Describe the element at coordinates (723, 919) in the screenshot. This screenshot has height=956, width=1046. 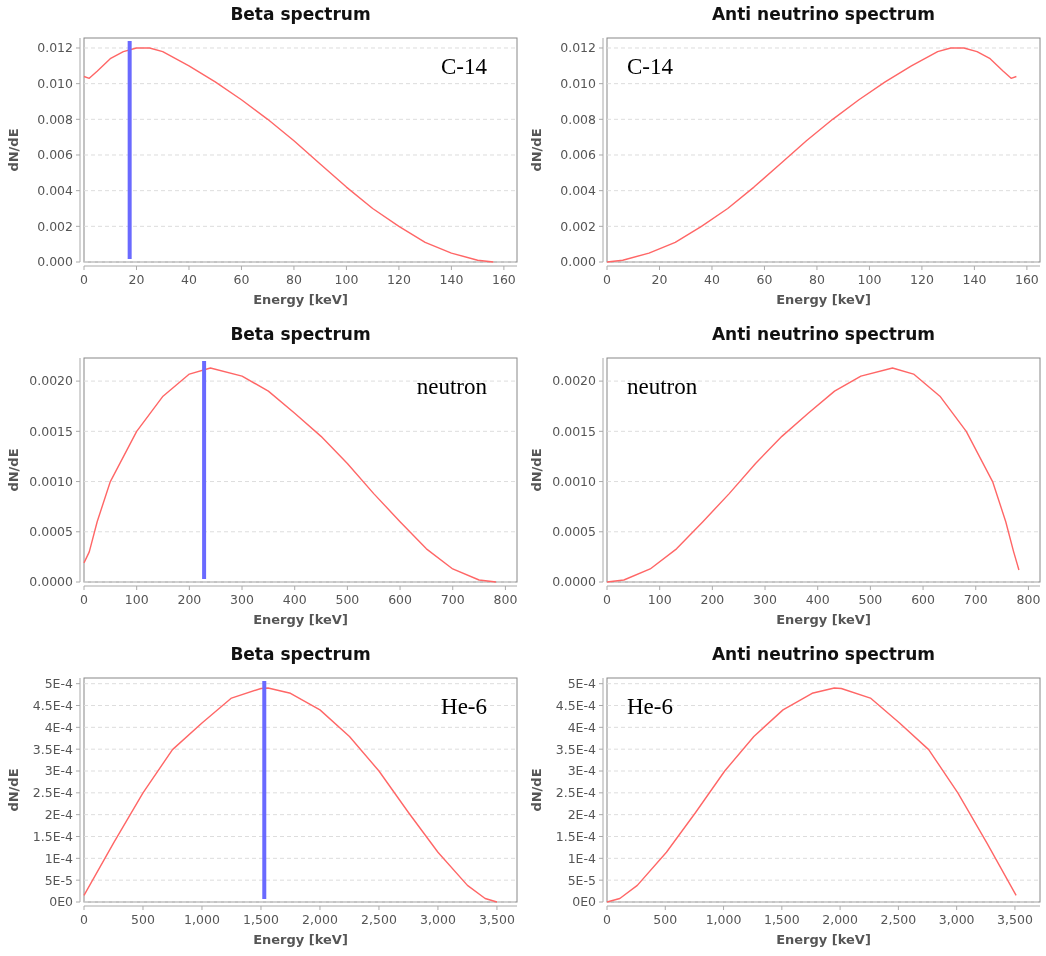
I see `x-tick-label: 1,000` at that location.